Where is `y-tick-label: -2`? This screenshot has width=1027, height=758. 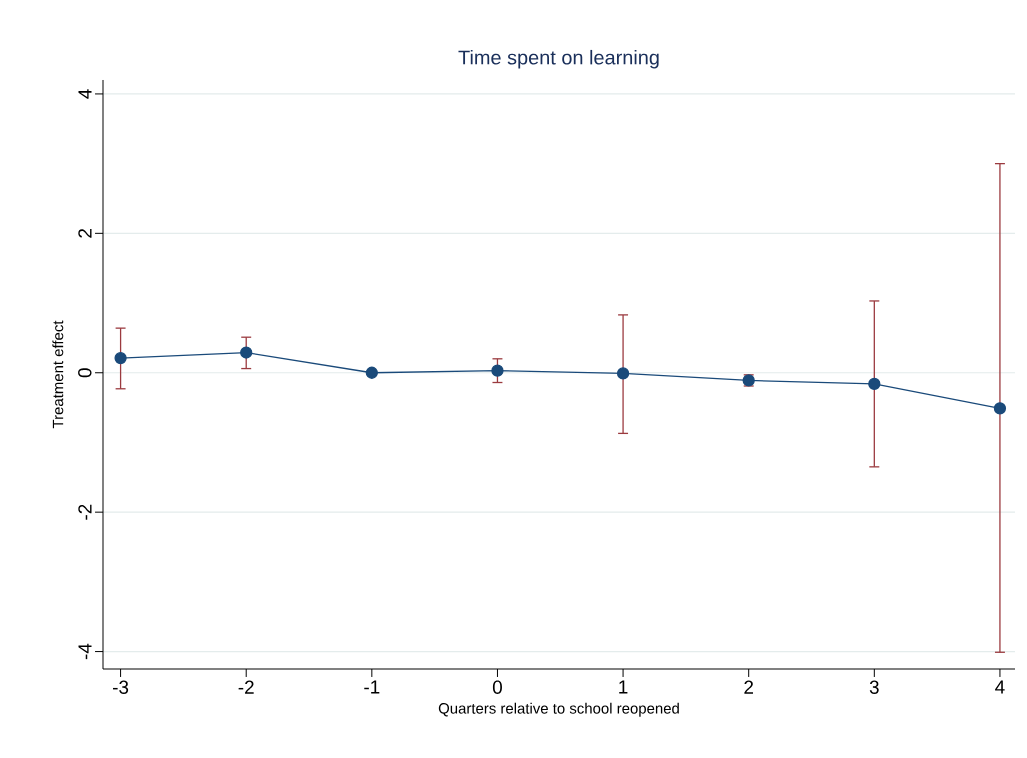
y-tick-label: -2 is located at coordinates (85, 512).